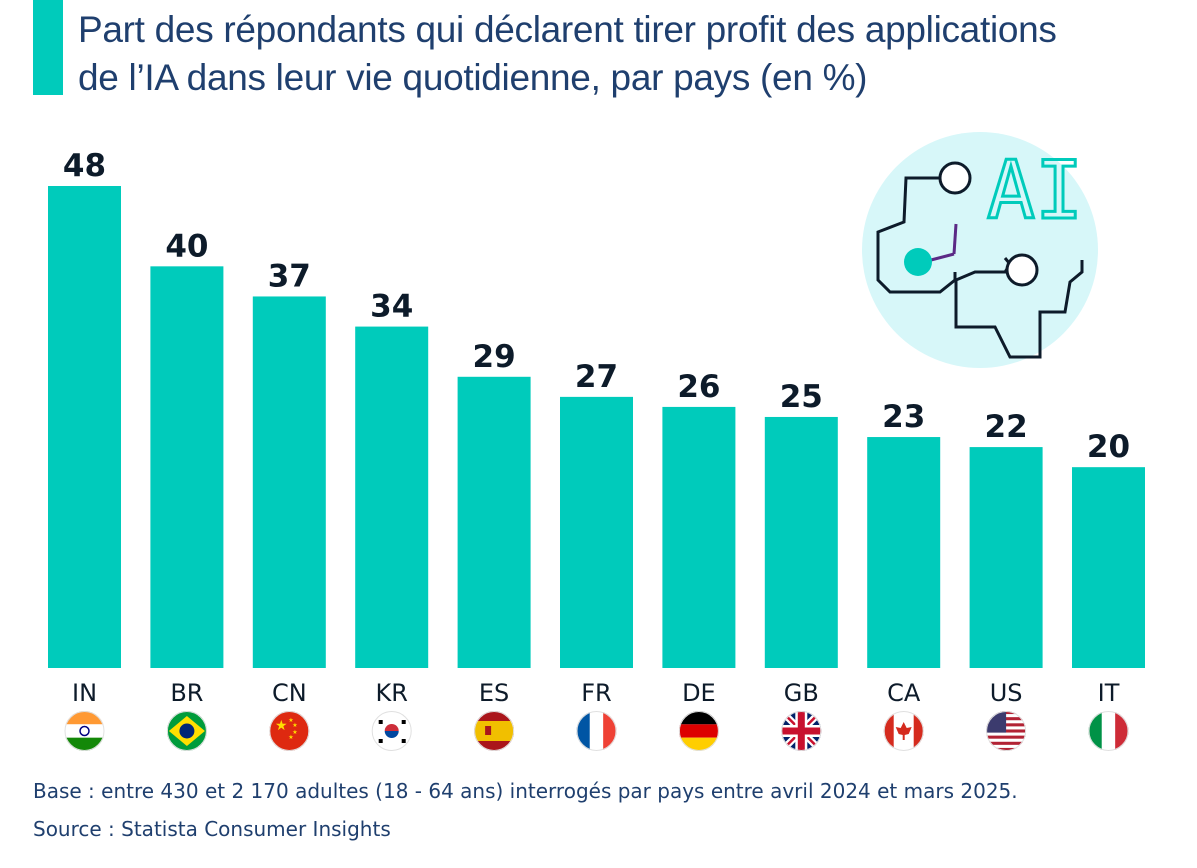  What do you see at coordinates (289, 276) in the screenshot?
I see `value-label-cn: 37` at bounding box center [289, 276].